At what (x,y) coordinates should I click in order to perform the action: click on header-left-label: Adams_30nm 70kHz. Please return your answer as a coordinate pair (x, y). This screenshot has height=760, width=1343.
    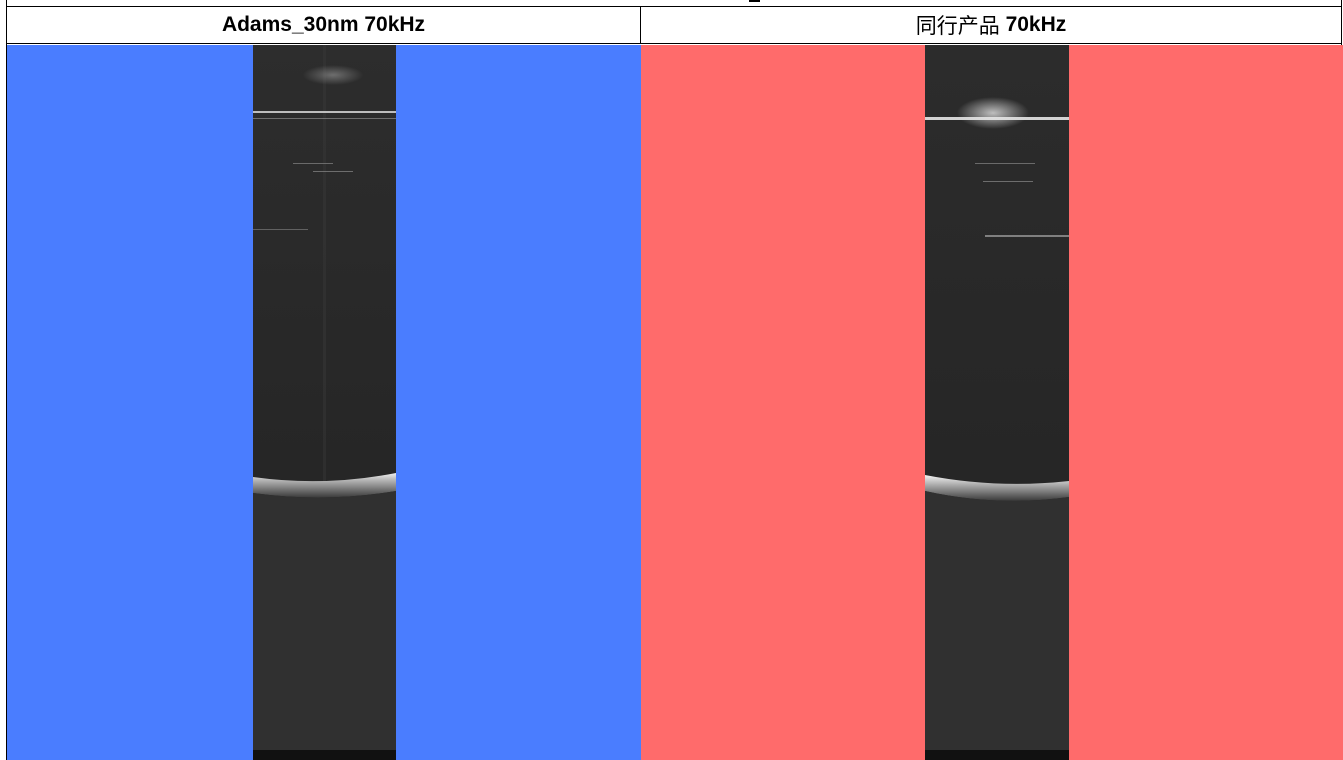
    Looking at the image, I should click on (323, 24).